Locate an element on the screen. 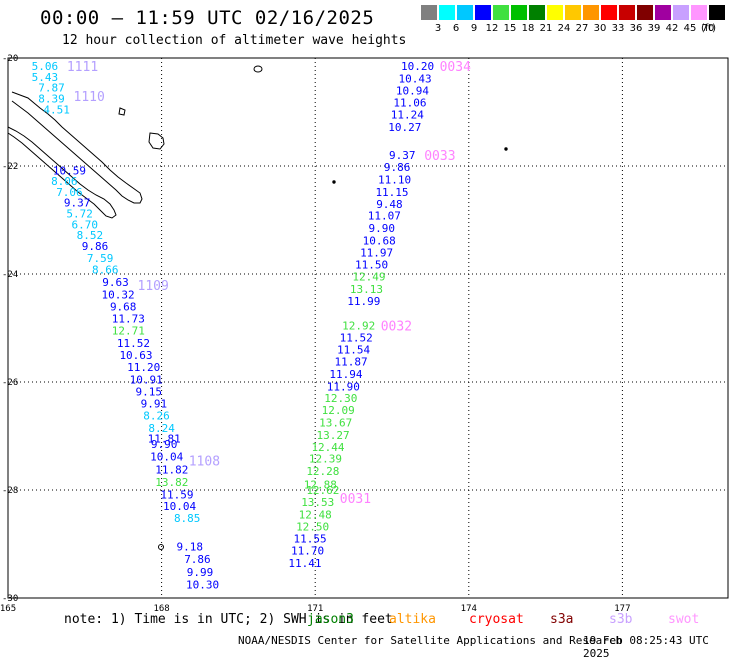  wave-height-value: 4.51 is located at coordinates (56, 109).